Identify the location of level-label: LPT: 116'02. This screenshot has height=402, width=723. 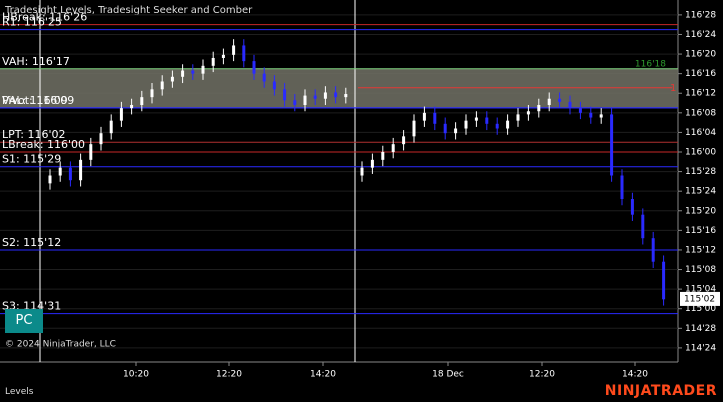
(34, 134).